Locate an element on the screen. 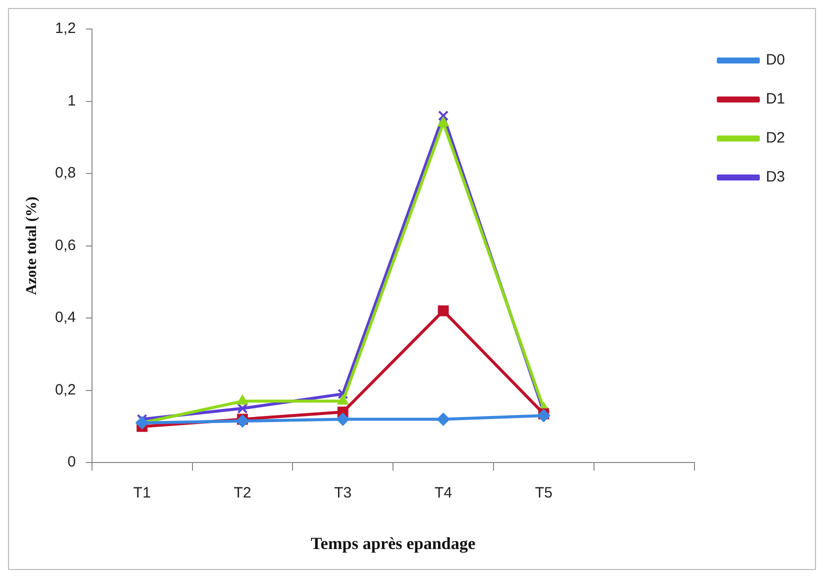 Image resolution: width=824 pixels, height=578 pixels. x-tick-label: T3 is located at coordinates (343, 493).